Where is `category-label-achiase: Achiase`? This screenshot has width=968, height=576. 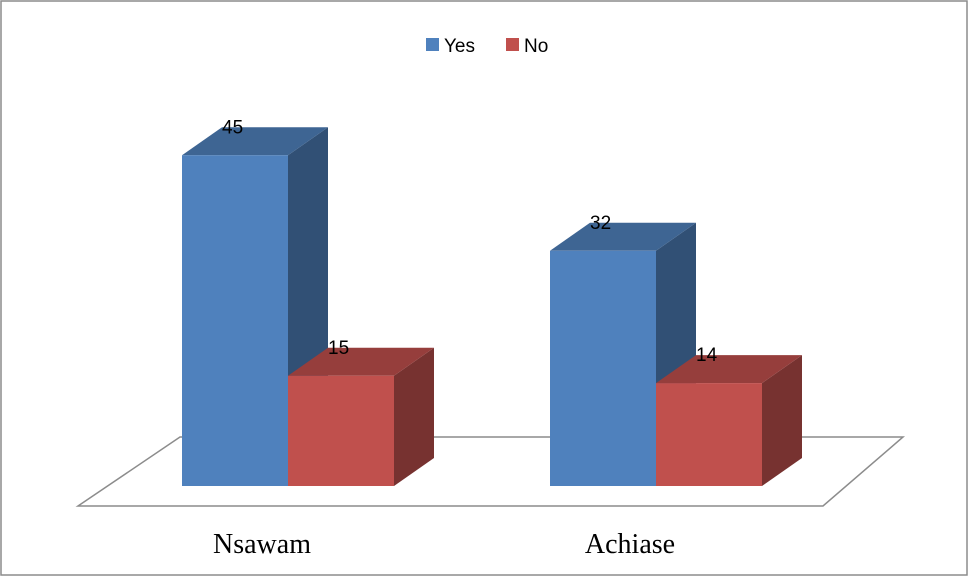
category-label-achiase: Achiase is located at coordinates (630, 544).